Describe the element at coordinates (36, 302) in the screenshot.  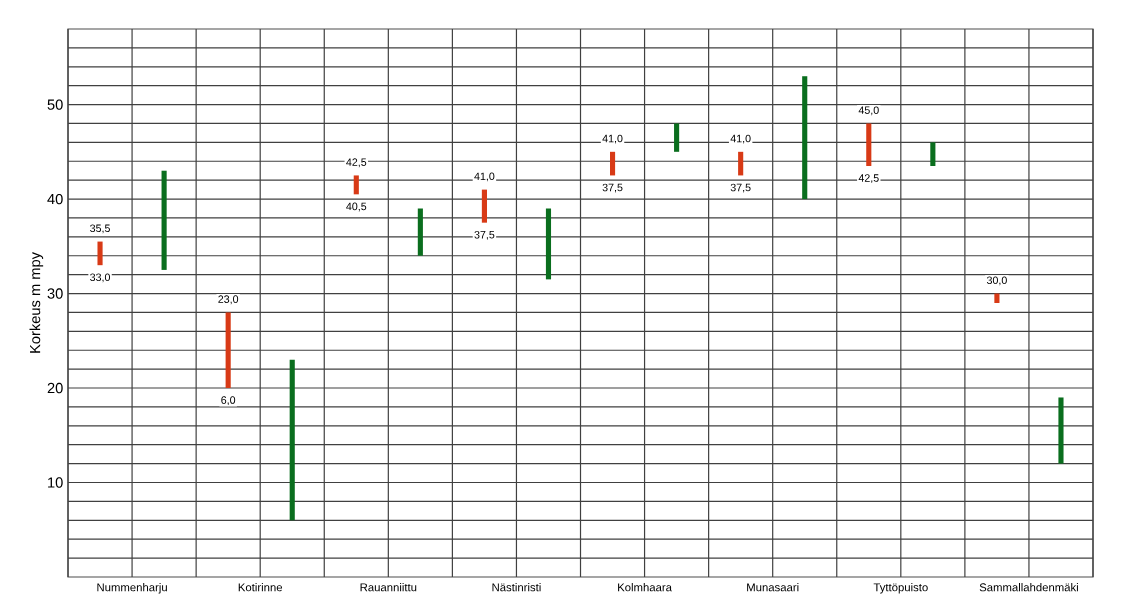
I see `y-axis-title: Korkeus m mpy` at that location.